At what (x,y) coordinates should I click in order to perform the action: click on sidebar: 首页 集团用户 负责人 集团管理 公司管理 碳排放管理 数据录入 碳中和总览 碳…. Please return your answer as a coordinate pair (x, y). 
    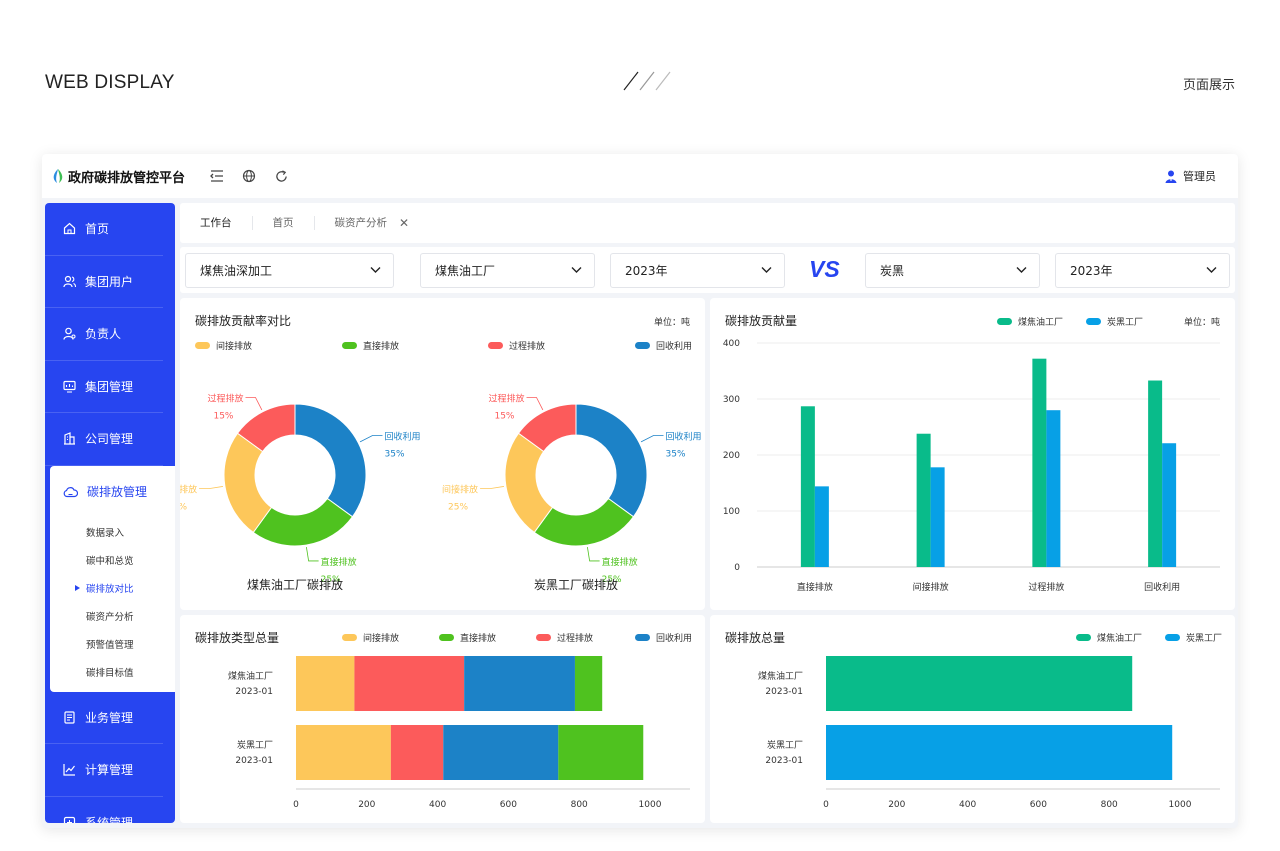
    Looking at the image, I should click on (110, 513).